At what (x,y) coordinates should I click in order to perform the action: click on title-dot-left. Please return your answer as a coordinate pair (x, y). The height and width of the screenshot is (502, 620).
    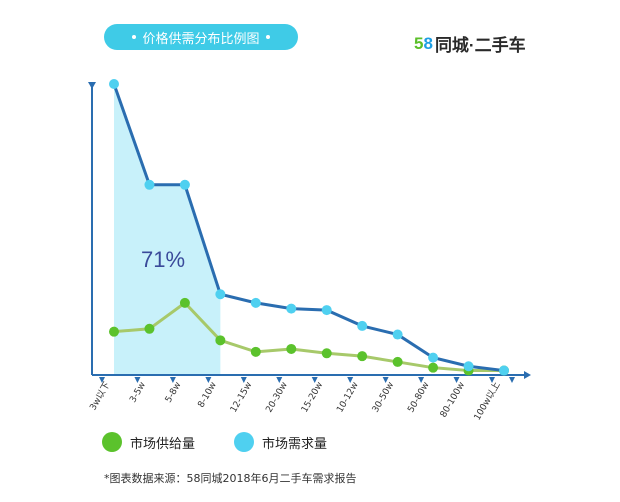
    Looking at the image, I should click on (134, 37).